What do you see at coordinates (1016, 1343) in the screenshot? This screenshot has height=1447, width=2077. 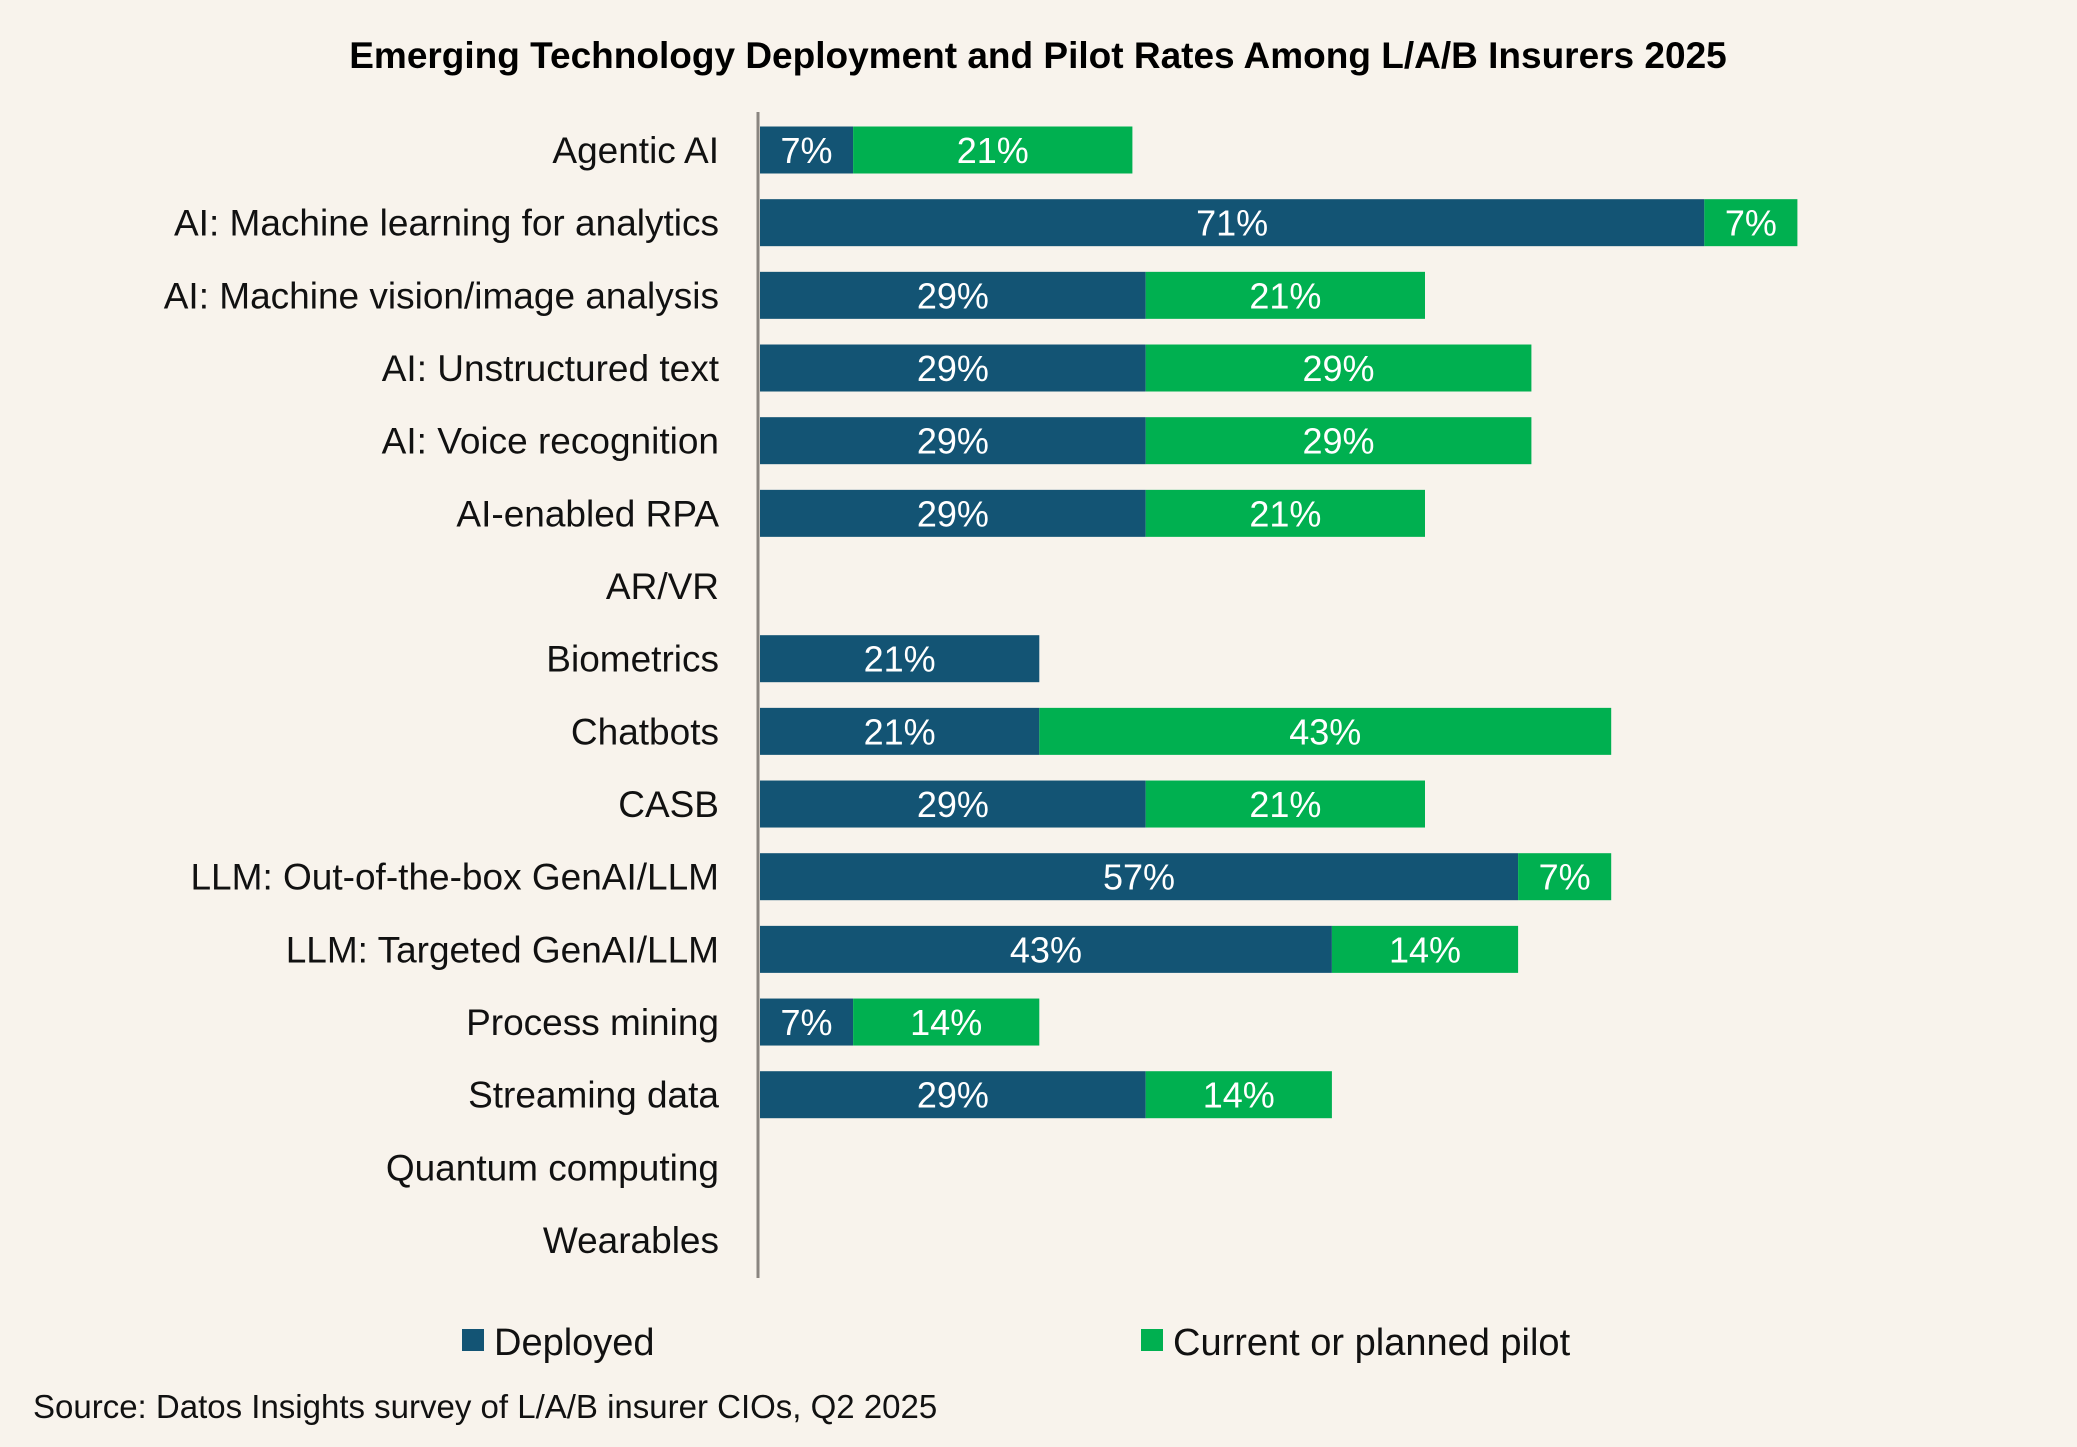 I see `legend: Deployed Current or planned pilot` at bounding box center [1016, 1343].